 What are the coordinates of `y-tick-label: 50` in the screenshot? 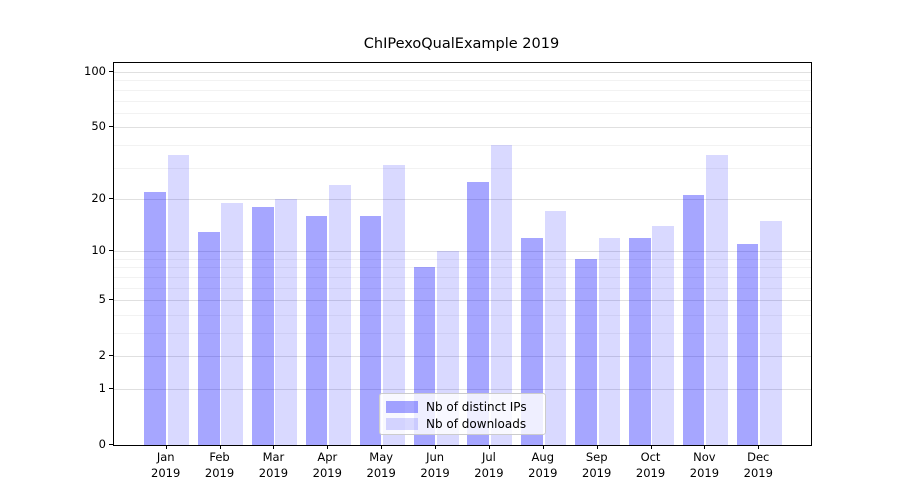 It's located at (98, 126).